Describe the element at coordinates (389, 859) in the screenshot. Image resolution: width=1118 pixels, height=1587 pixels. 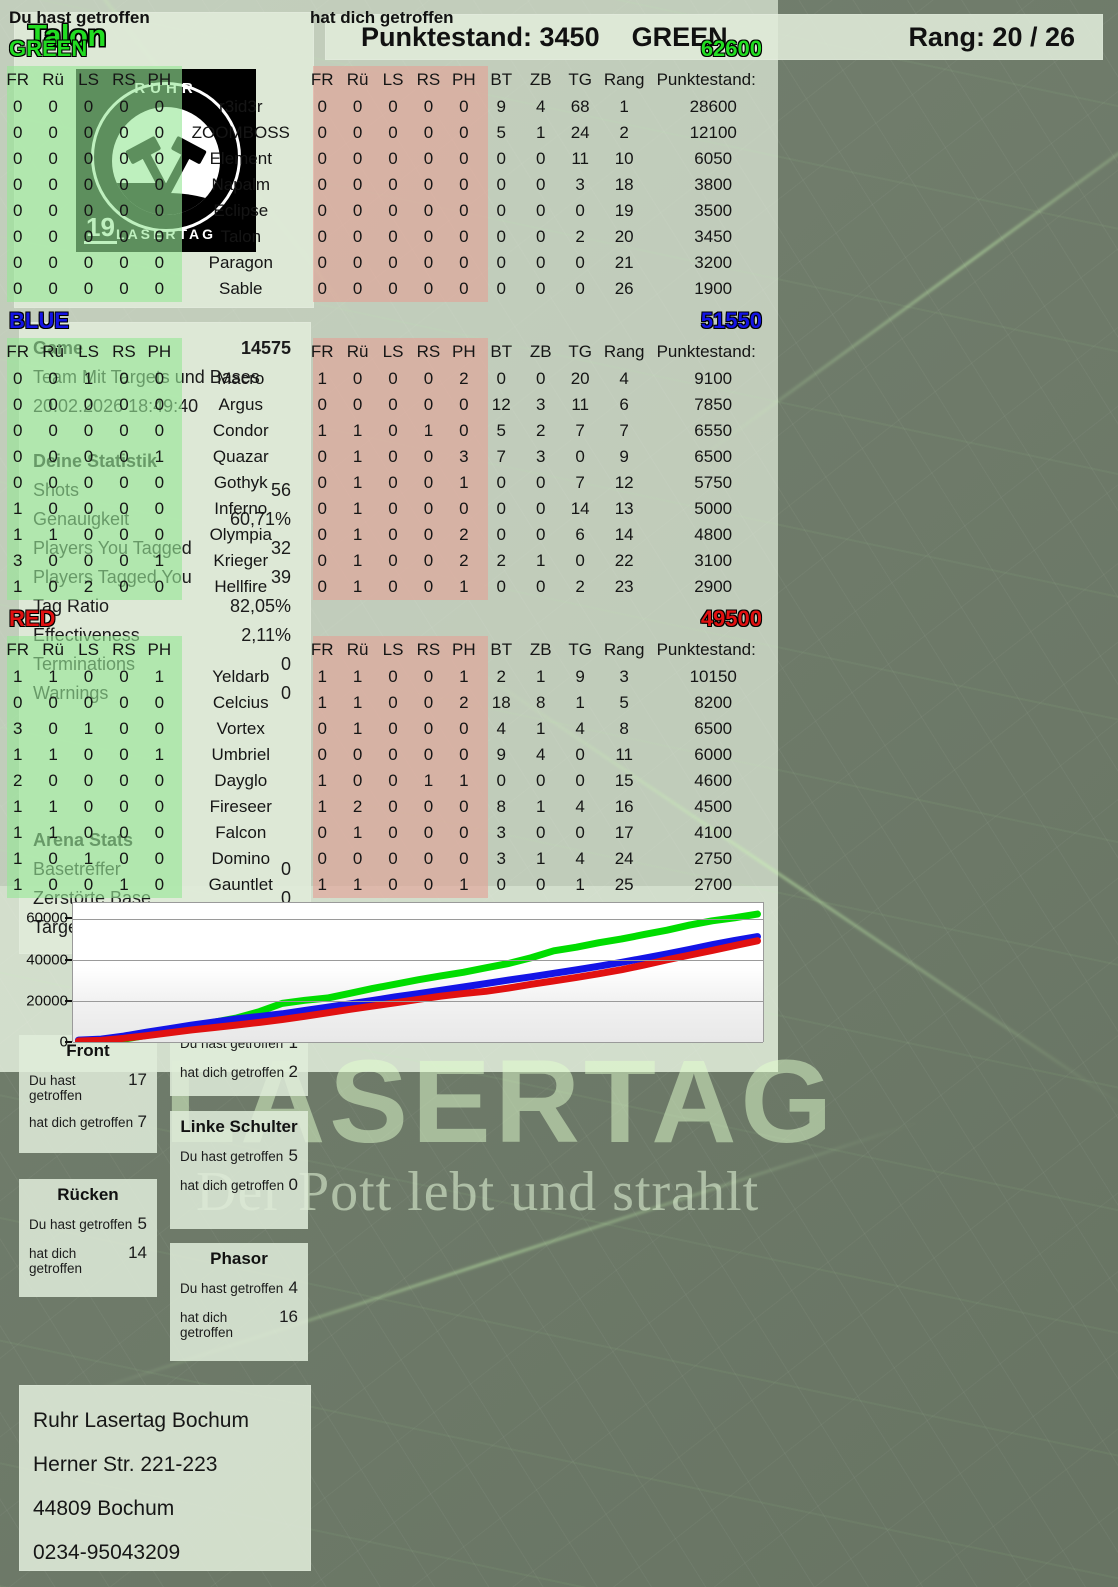
I see `table-row: 1 0 1 0 0 Domino 0 0 0 0 0 3 1 4 24 2750` at that location.